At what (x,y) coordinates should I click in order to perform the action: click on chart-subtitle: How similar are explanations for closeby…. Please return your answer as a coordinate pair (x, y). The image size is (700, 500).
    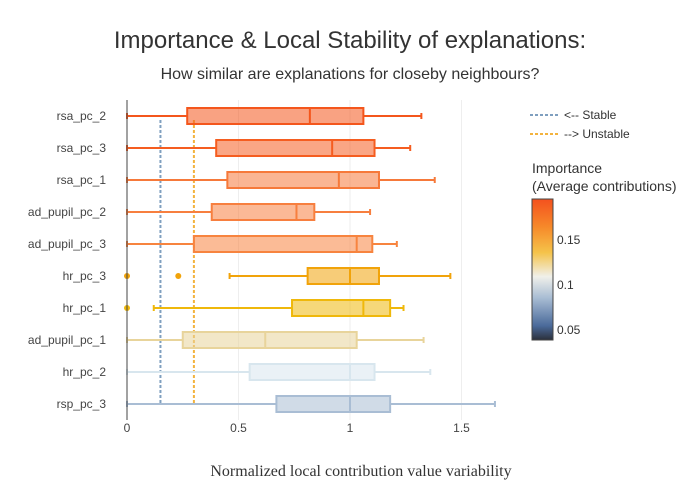
    Looking at the image, I should click on (350, 74).